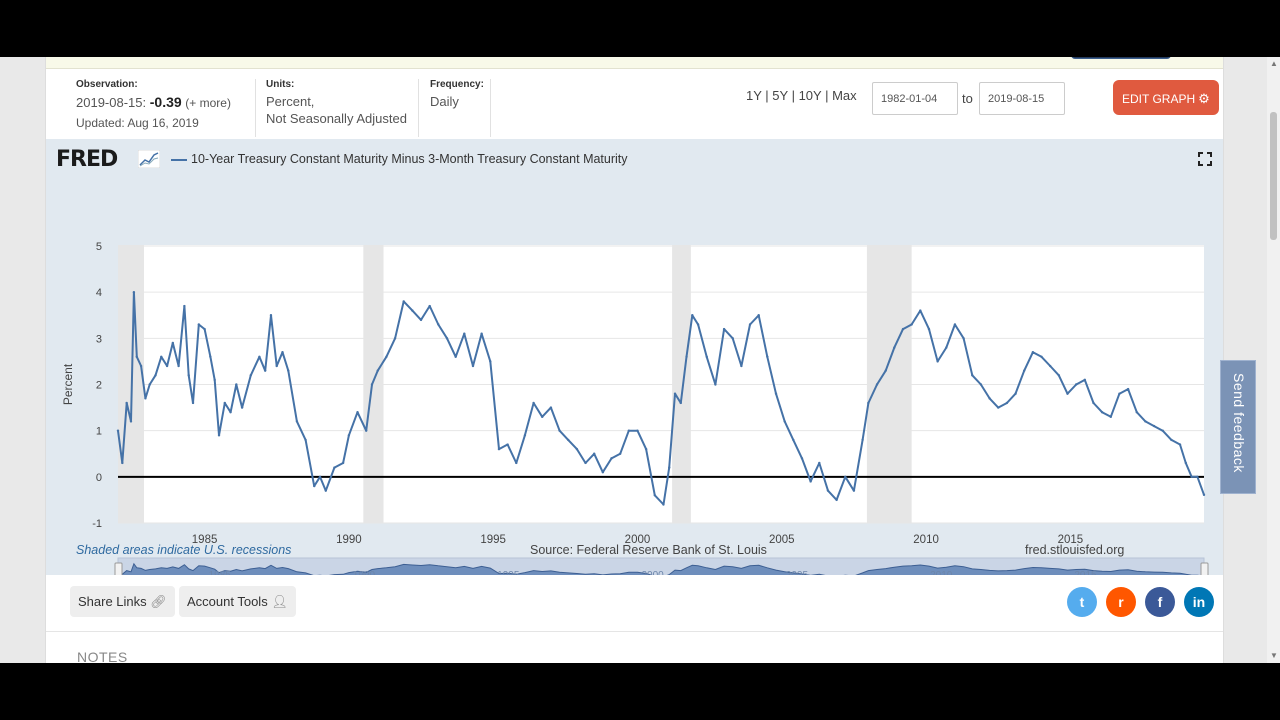 This screenshot has width=1280, height=720. I want to click on twitter-icon: t, so click(1082, 602).